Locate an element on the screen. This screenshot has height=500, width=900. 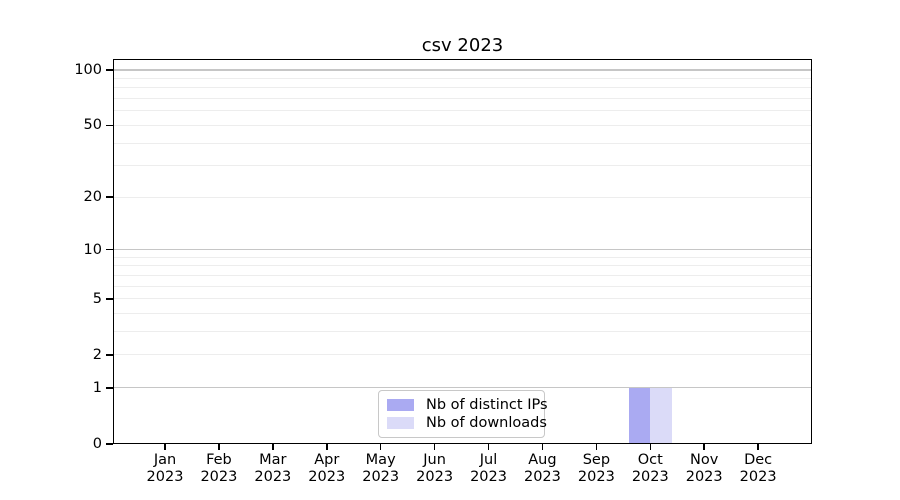
x-tick-label-nov: Nov 2023 is located at coordinates (704, 469).